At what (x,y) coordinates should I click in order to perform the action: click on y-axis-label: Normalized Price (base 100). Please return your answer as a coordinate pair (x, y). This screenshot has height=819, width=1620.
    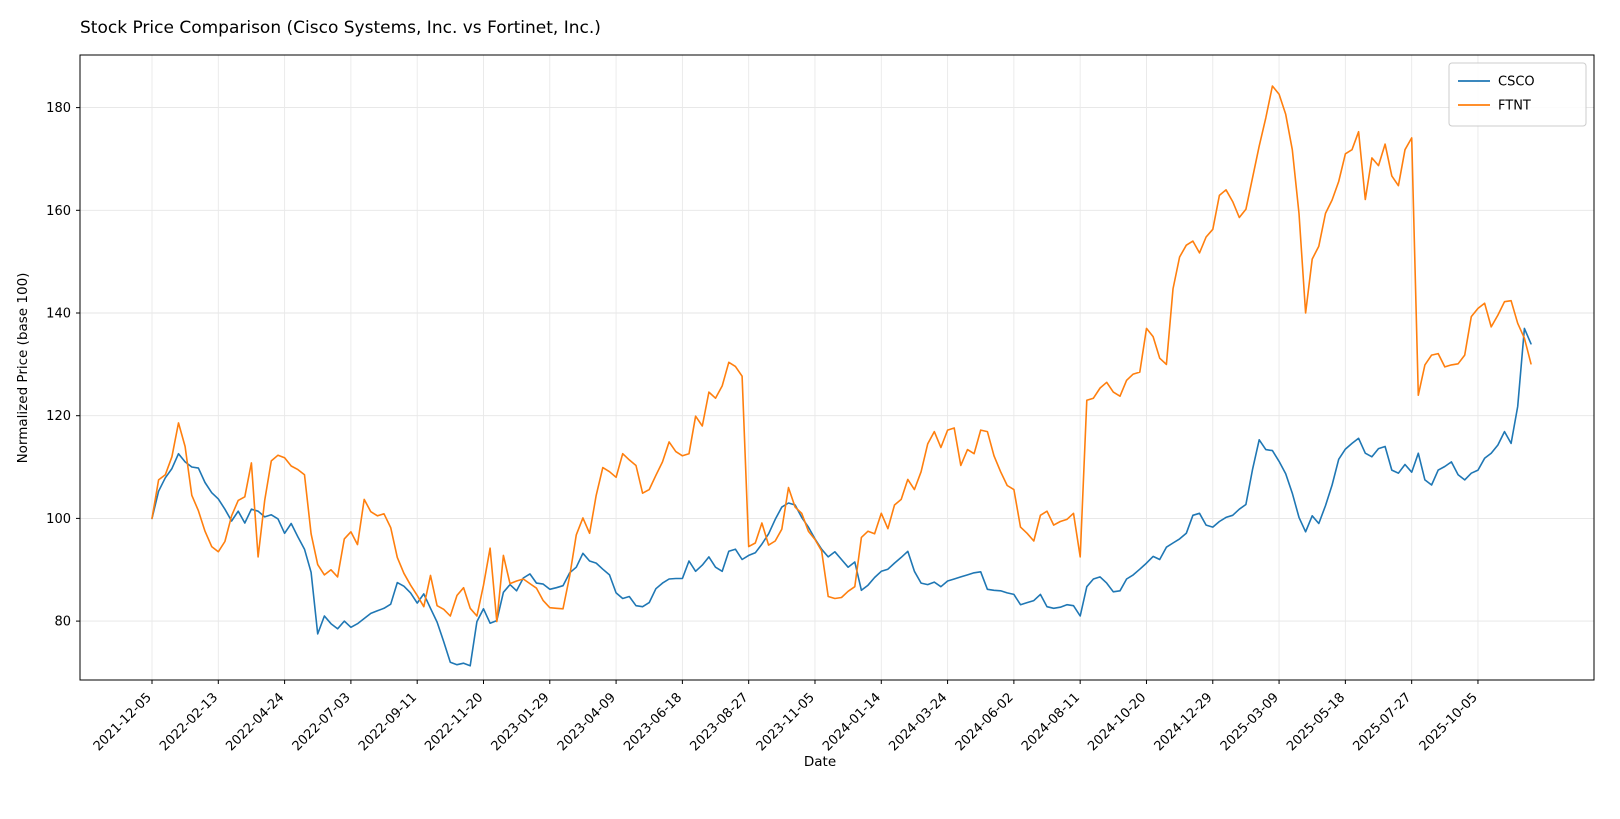
    Looking at the image, I should click on (23, 368).